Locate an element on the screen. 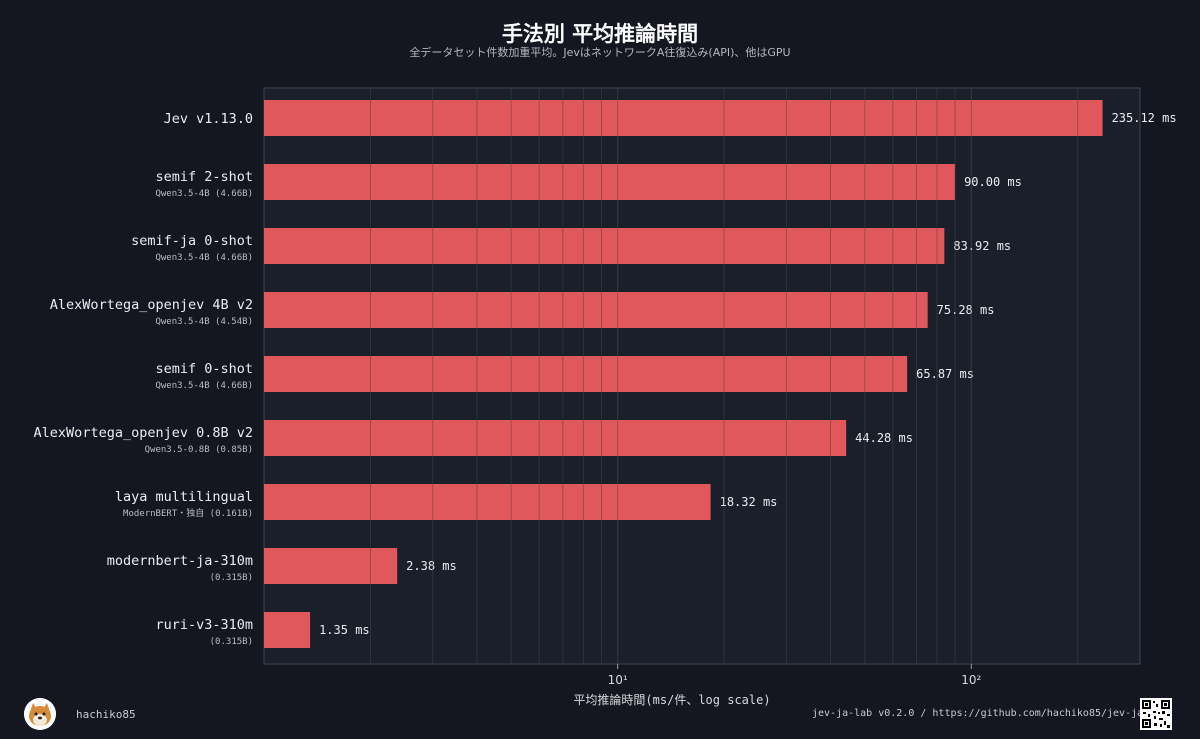  data-label: 75.28 ms is located at coordinates (966, 310).